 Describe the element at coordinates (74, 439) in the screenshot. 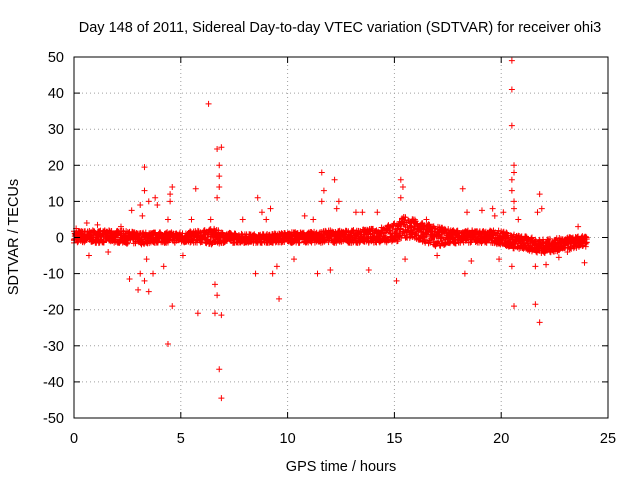

I see `x-tick-label: 0` at that location.